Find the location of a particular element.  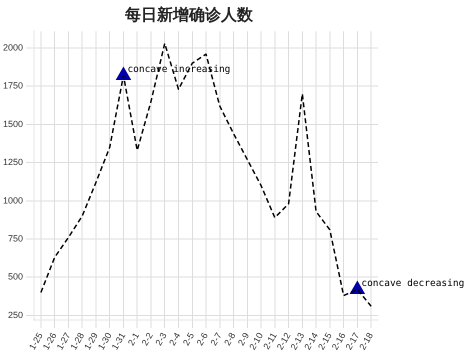

y-tick-label: 750 is located at coordinates (16, 239).